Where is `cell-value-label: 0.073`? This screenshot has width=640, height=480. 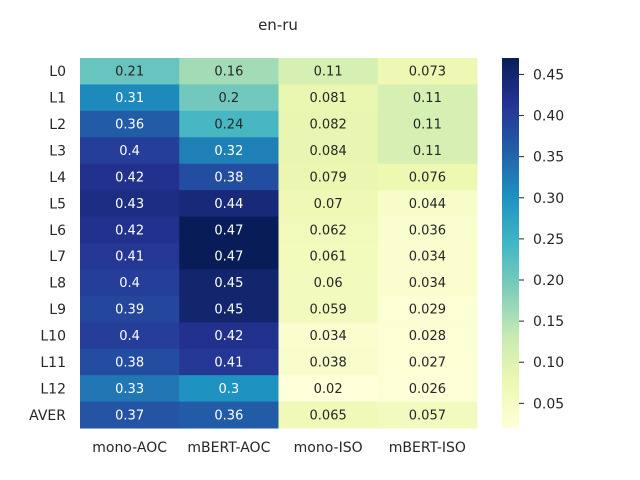
cell-value-label: 0.073 is located at coordinates (427, 72).